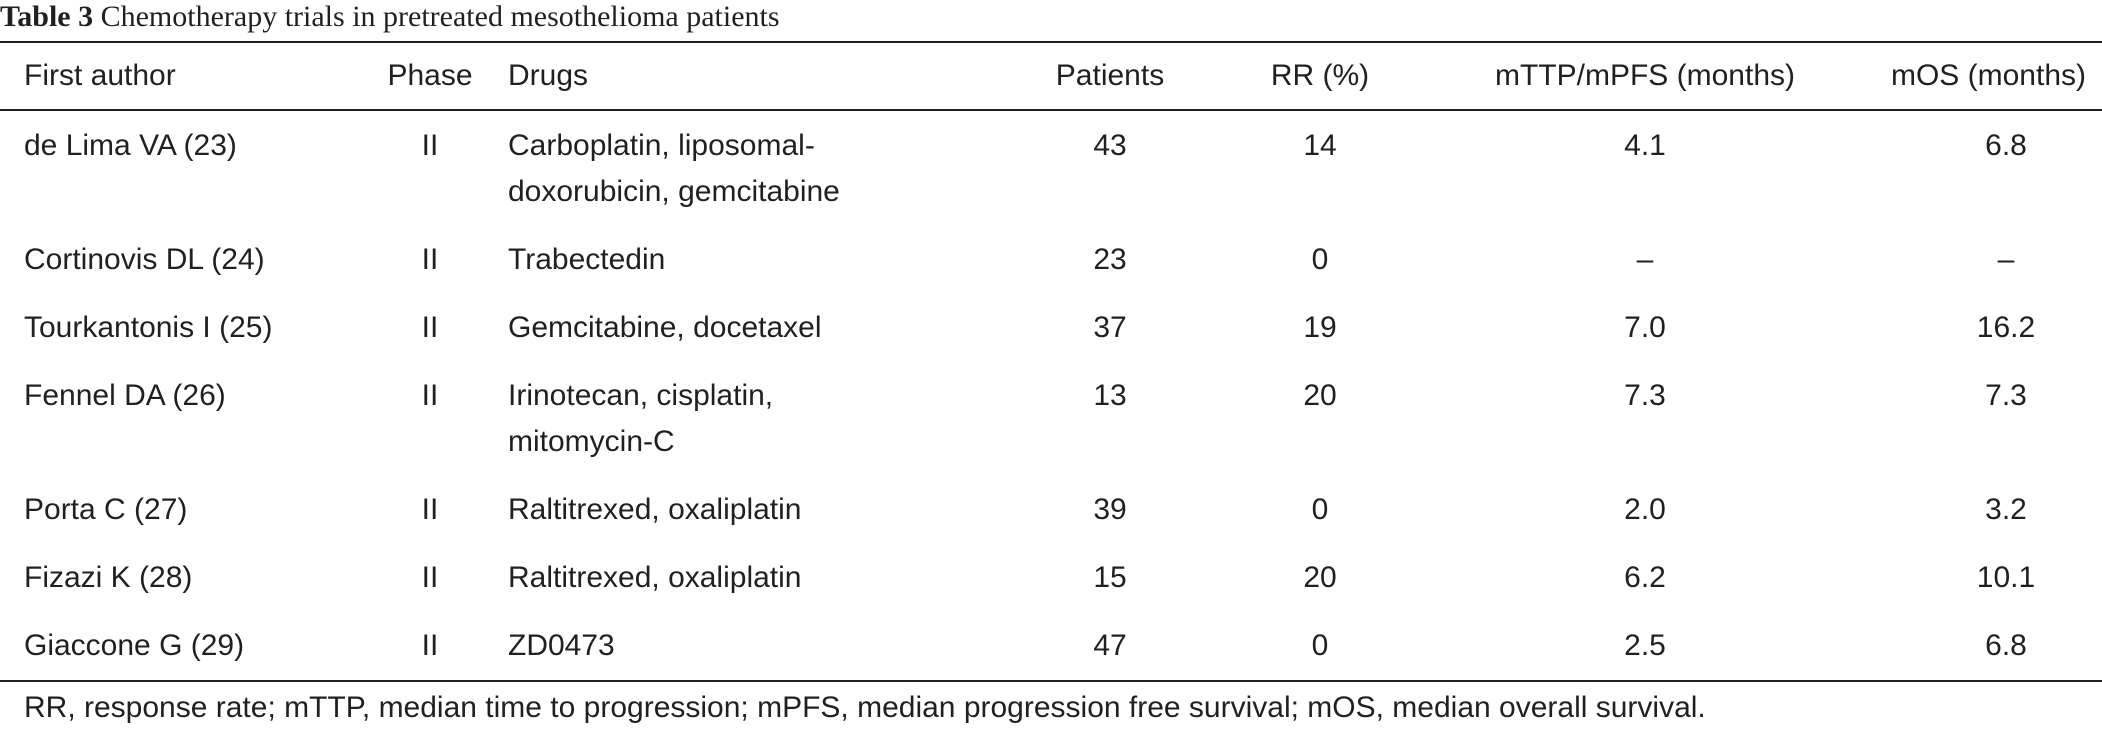 Image resolution: width=2102 pixels, height=732 pixels. Describe the element at coordinates (2006, 327) in the screenshot. I see `cell-mos-value: 16.2` at that location.